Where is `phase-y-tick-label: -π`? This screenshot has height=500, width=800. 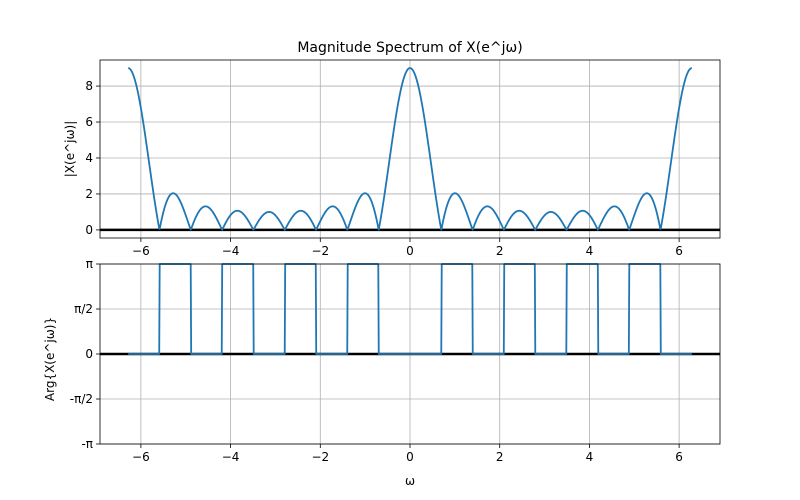 phase-y-tick-label: -π is located at coordinates (87, 444).